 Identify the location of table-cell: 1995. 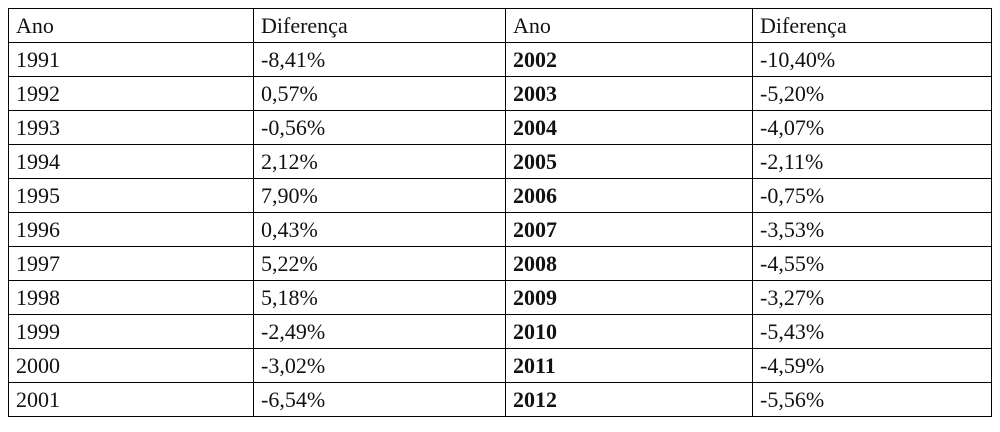
(131, 195).